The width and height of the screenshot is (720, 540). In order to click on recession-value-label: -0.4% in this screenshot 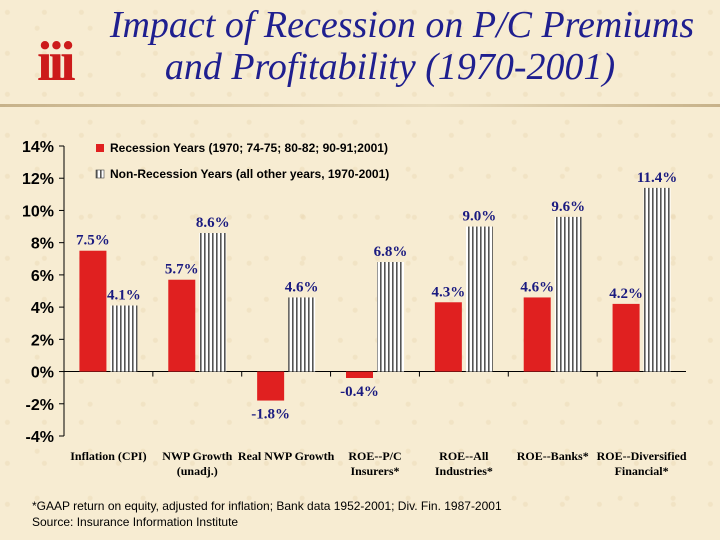, I will do `click(359, 392)`.